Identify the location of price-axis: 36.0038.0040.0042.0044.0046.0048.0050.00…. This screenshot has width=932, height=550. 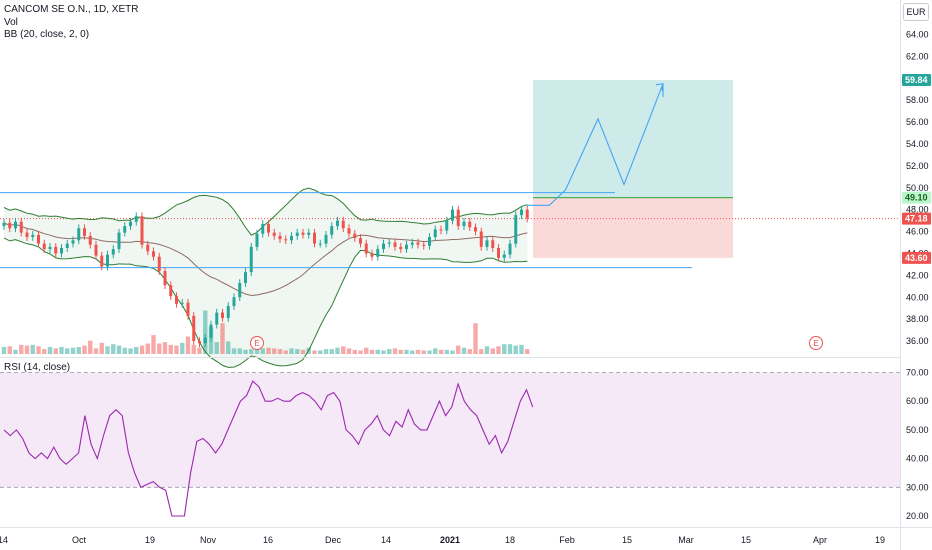
(916, 187).